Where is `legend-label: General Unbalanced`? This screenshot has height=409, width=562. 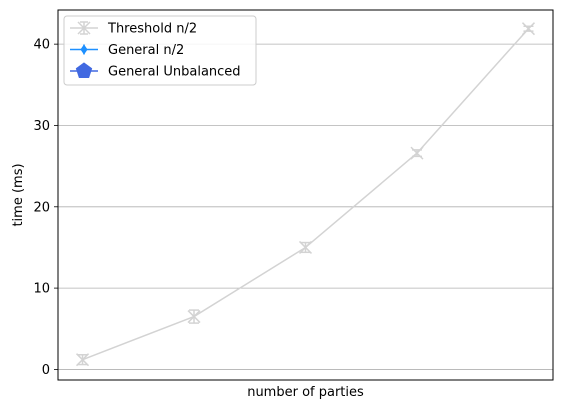
legend-label: General Unbalanced is located at coordinates (174, 72).